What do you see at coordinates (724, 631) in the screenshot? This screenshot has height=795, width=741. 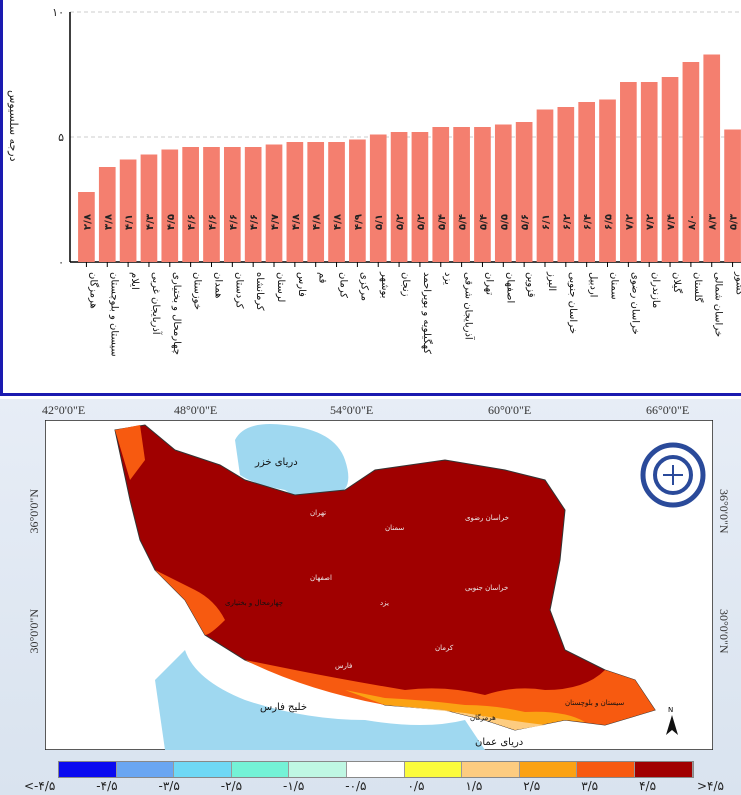 I see `lat-label: 30°0'0"N` at bounding box center [724, 631].